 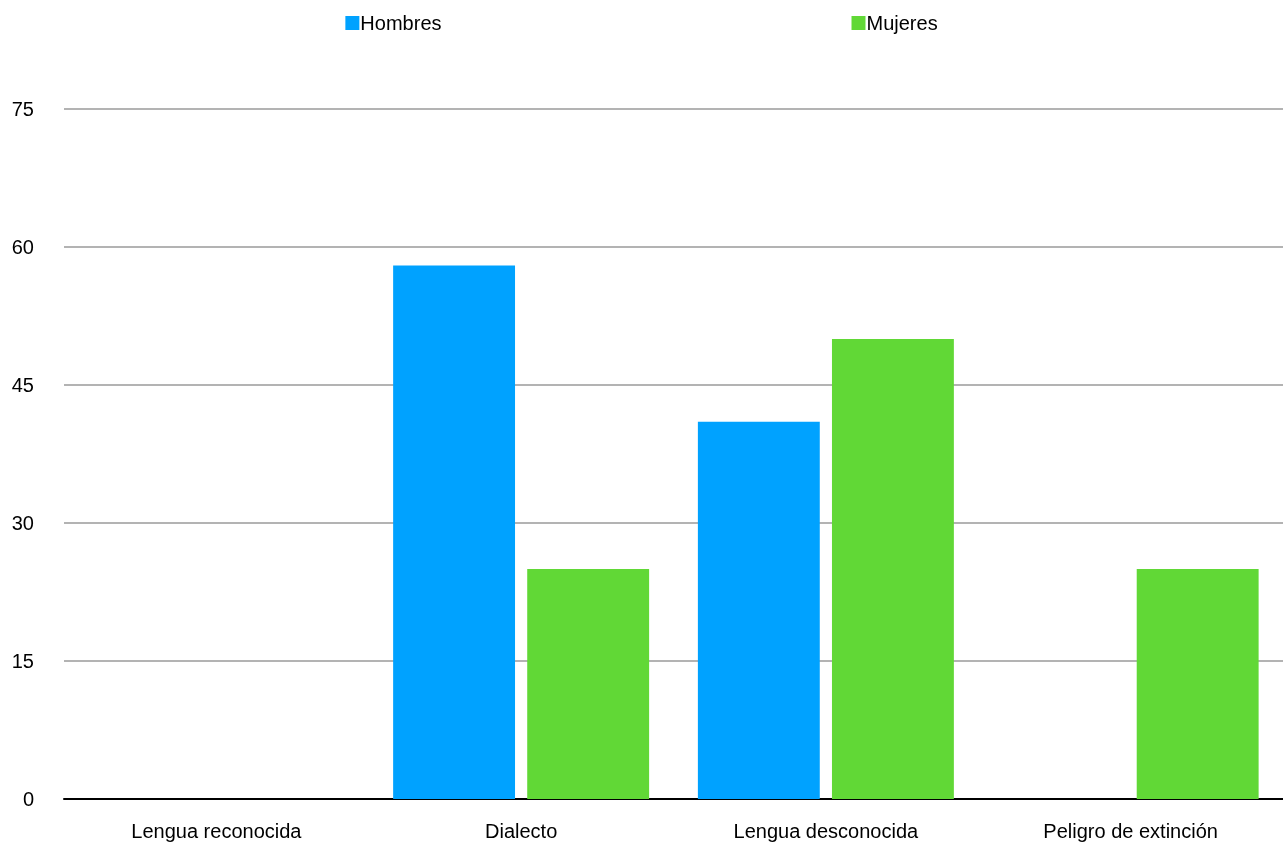 I want to click on x-tick-label: Lengua desconocida, so click(x=826, y=831).